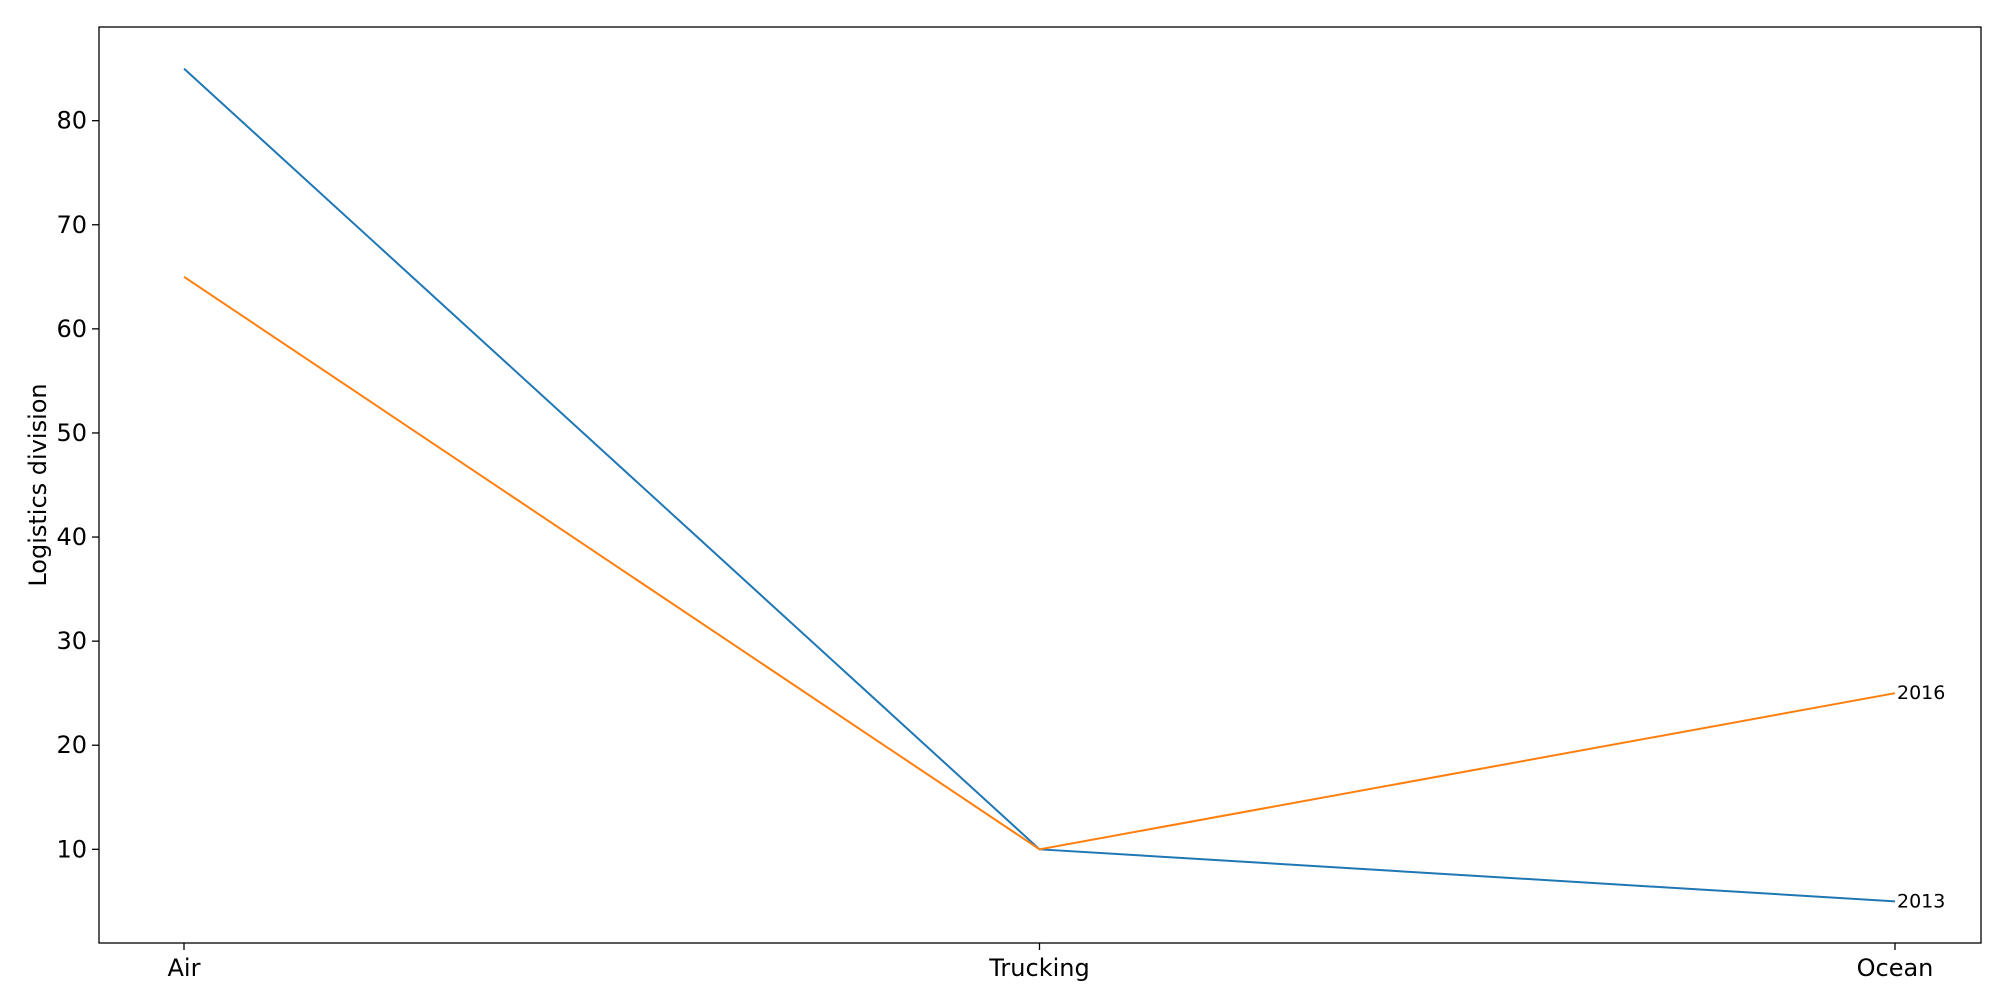 The width and height of the screenshot is (2000, 1004). What do you see at coordinates (1921, 901) in the screenshot?
I see `series-label-2013: 2013` at bounding box center [1921, 901].